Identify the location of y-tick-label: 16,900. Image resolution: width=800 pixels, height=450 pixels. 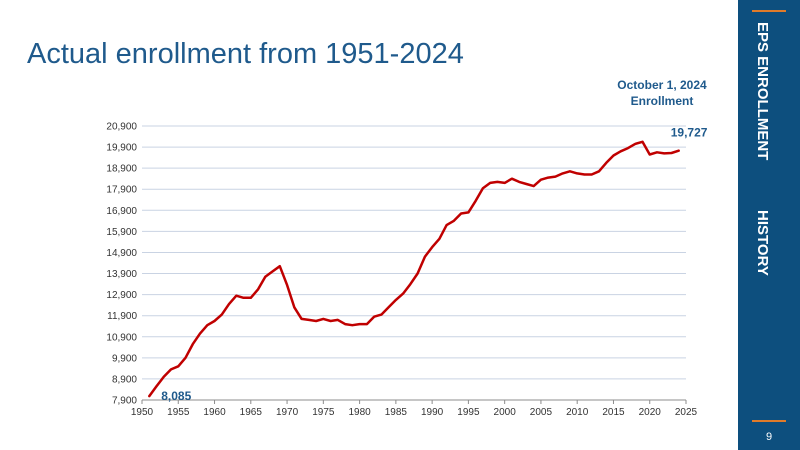
(121, 211).